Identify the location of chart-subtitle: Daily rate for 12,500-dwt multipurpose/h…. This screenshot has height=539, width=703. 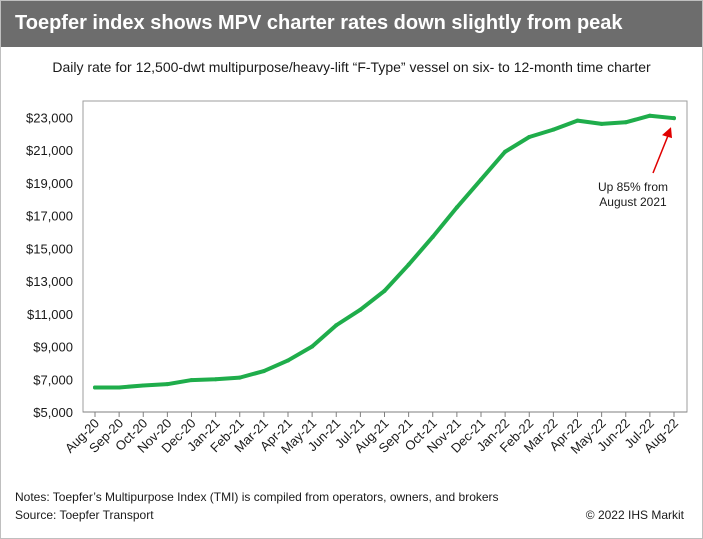
(351, 67).